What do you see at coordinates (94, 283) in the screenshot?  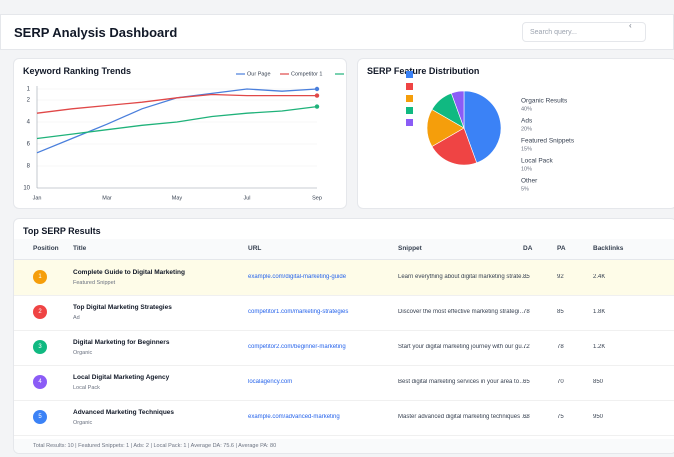 I see `result-type: Featured Snippet` at bounding box center [94, 283].